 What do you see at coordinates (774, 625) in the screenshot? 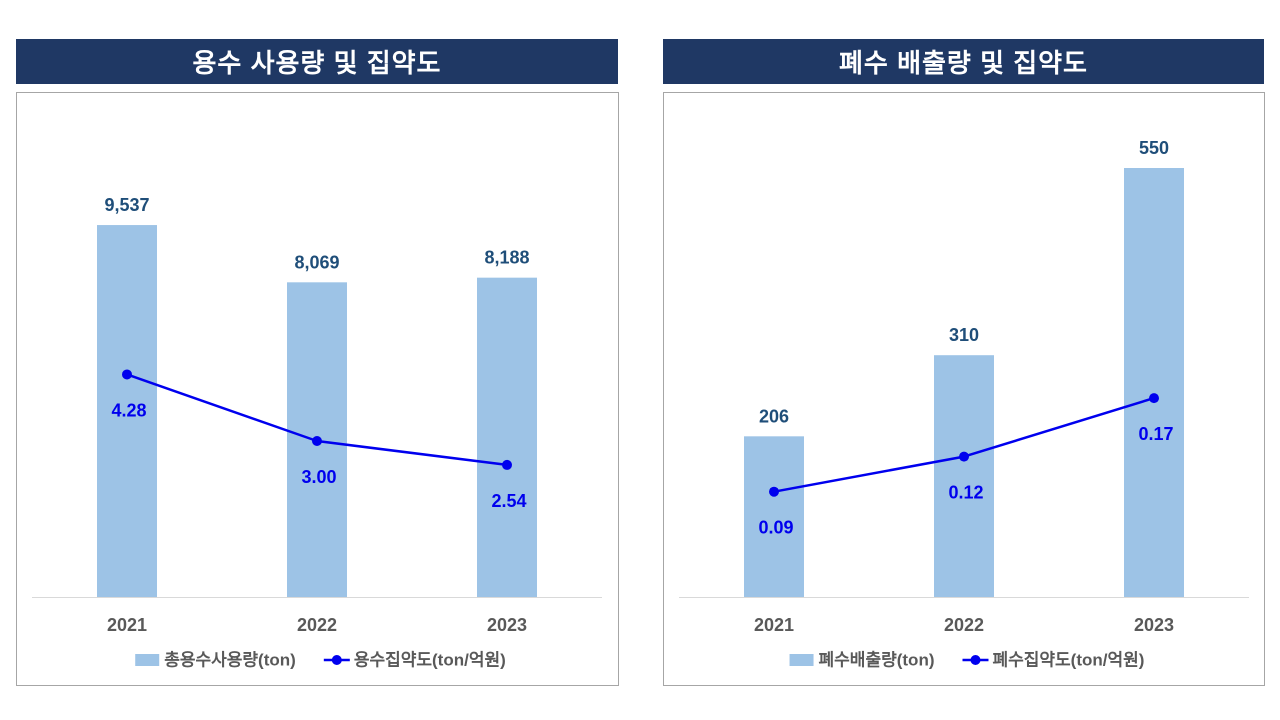
I see `wastewater-x-tick-2021: 2021` at bounding box center [774, 625].